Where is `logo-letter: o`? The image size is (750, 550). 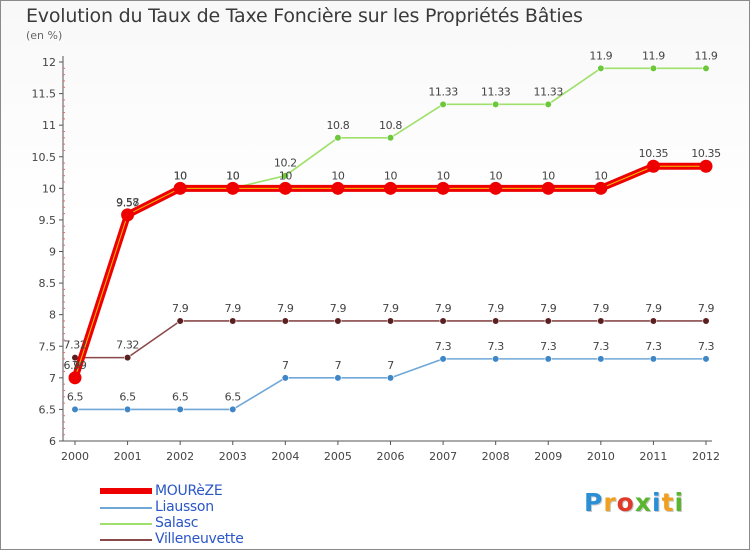
logo-letter: o is located at coordinates (625, 502).